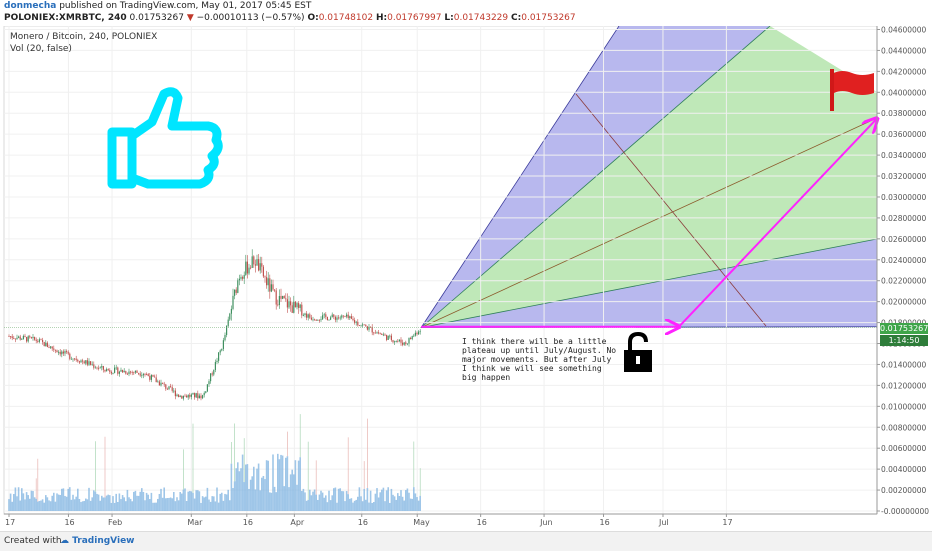 Image resolution: width=932 pixels, height=551 pixels. Describe the element at coordinates (904, 134) in the screenshot. I see `y-tick-label: 0.03600000` at that location.